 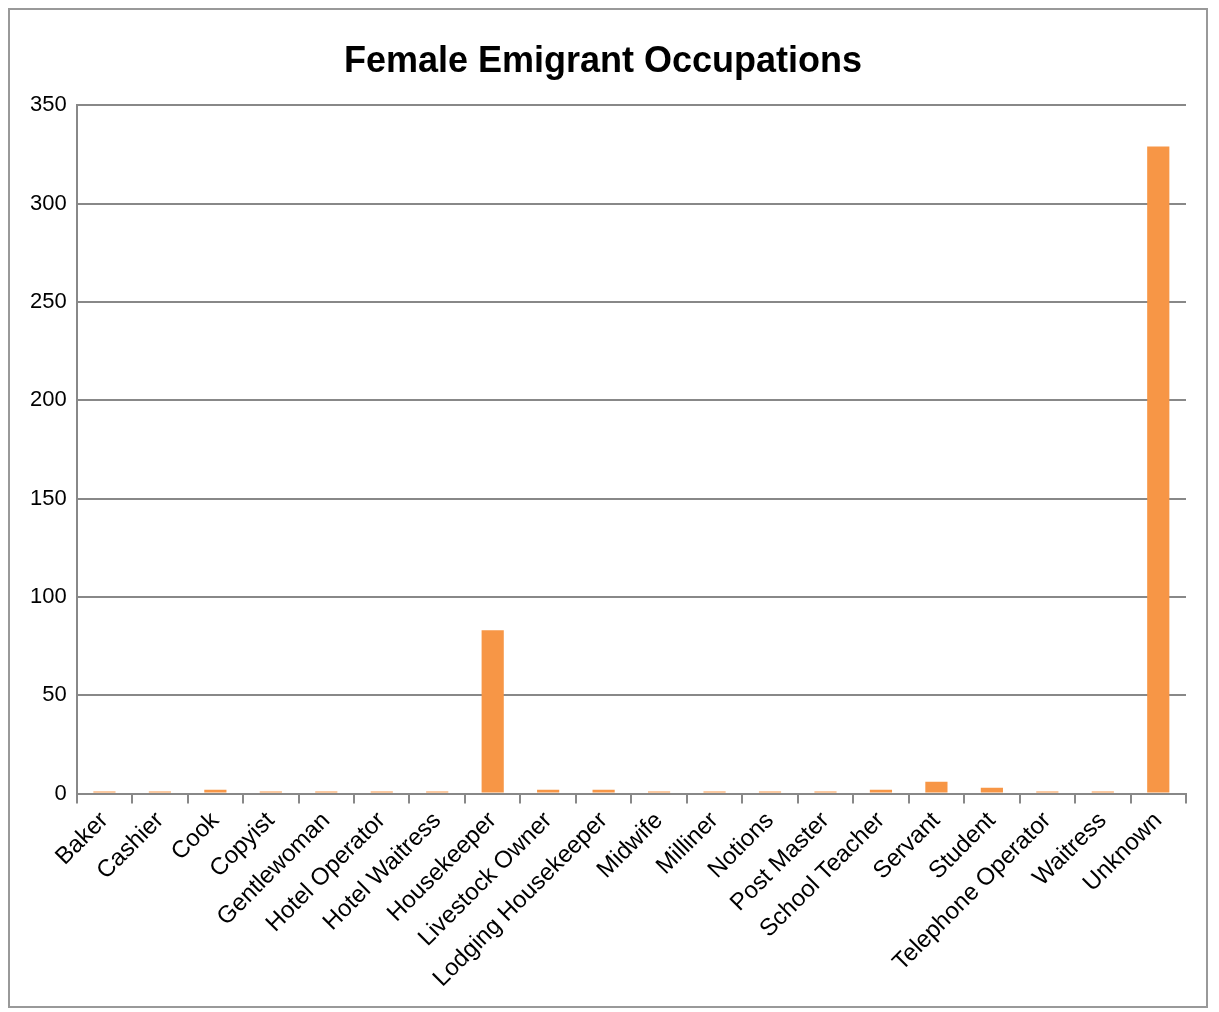 I want to click on y-tick-label: 100, so click(x=48, y=595).